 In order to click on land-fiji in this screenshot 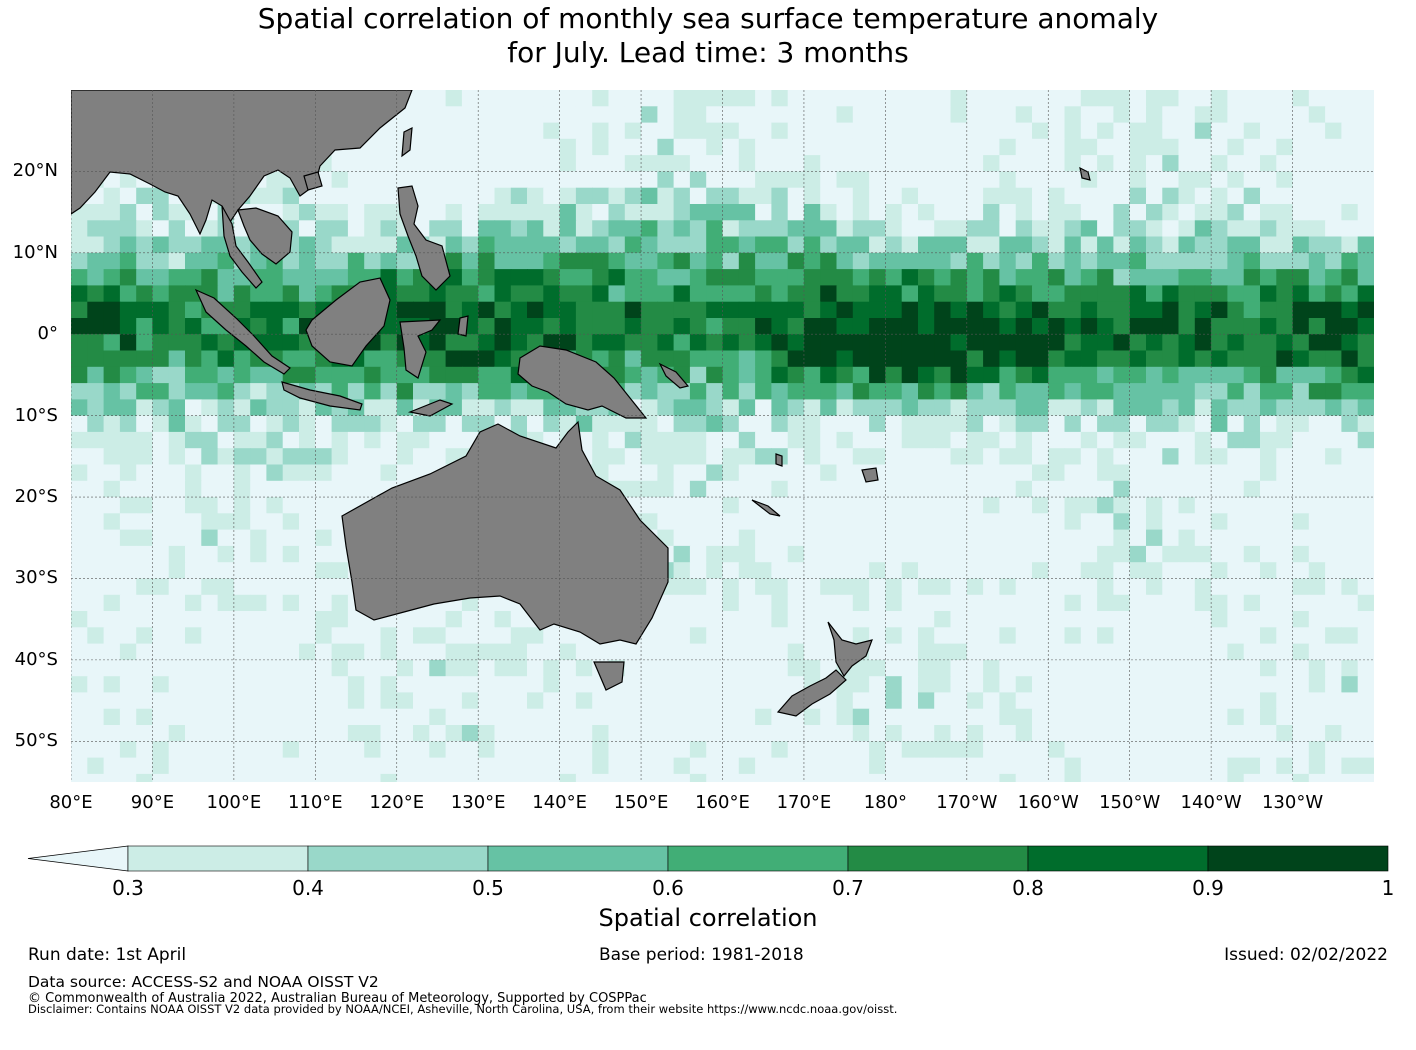, I will do `click(870, 475)`.